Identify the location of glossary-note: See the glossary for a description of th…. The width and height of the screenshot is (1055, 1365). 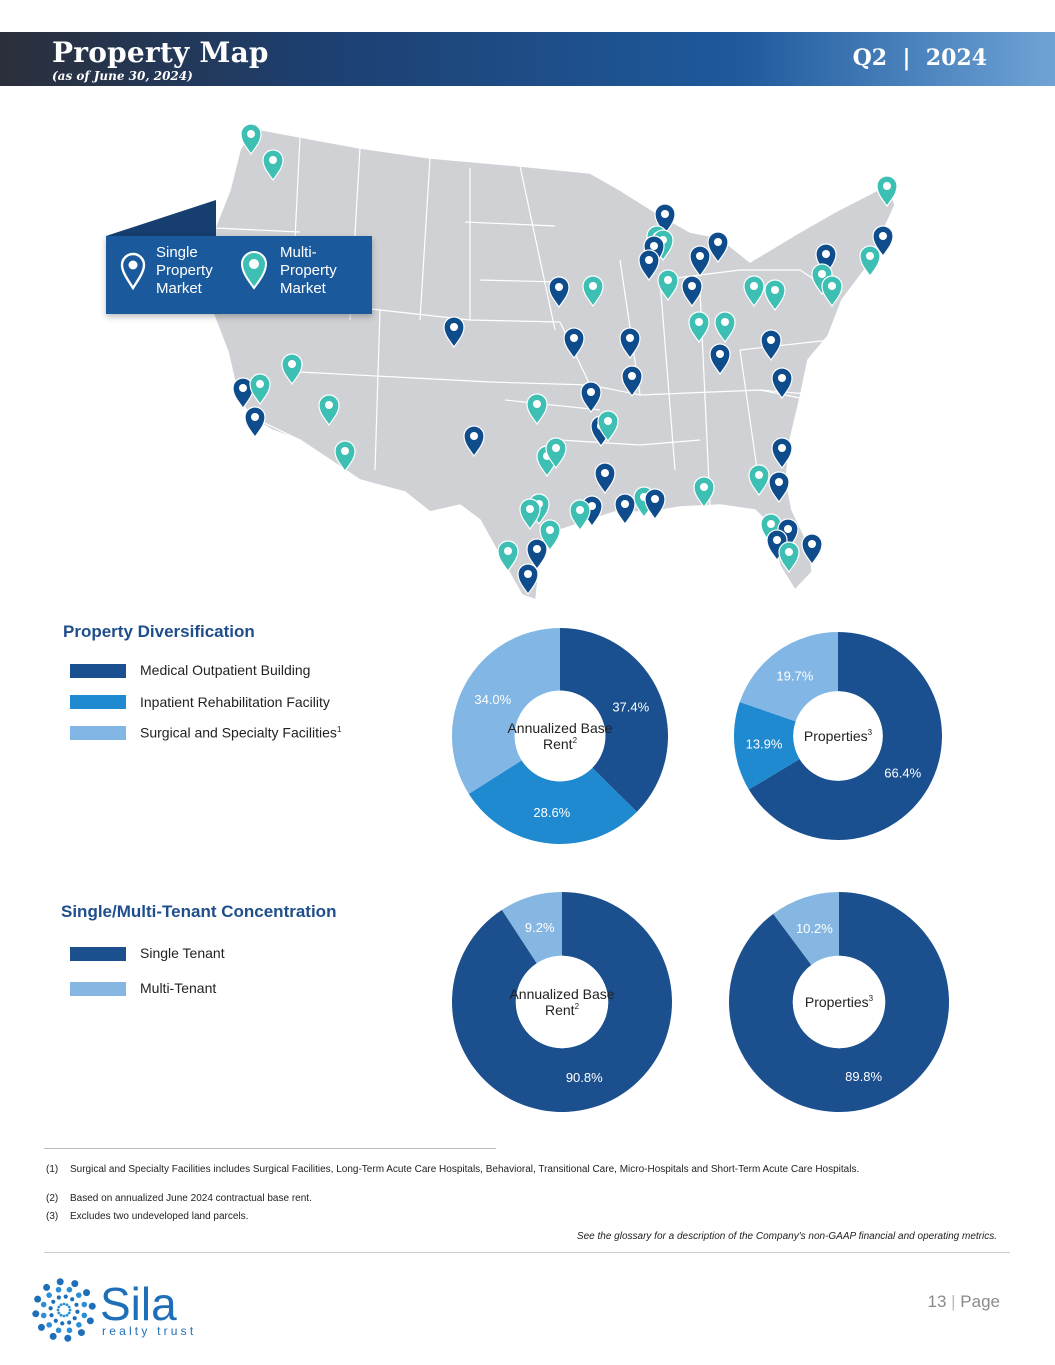
(786, 1236).